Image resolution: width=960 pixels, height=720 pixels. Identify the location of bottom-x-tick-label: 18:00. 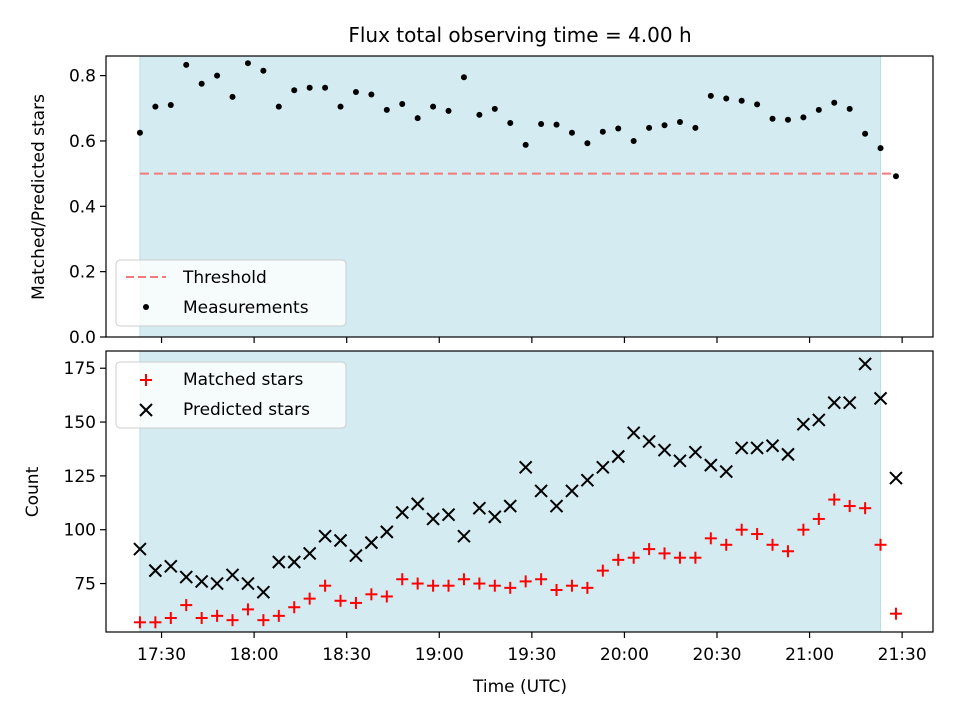
(254, 655).